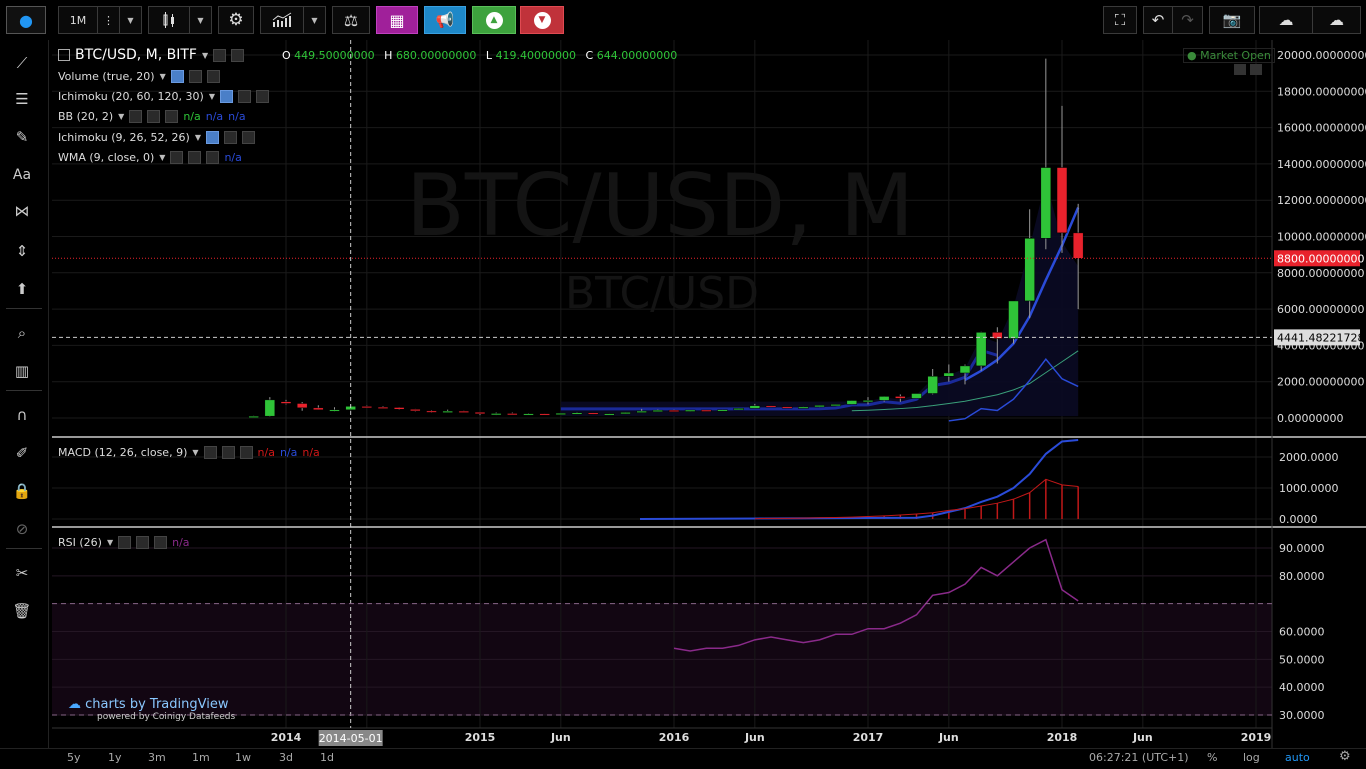 Image resolution: width=1366 pixels, height=769 pixels. I want to click on indicators-button, so click(282, 20).